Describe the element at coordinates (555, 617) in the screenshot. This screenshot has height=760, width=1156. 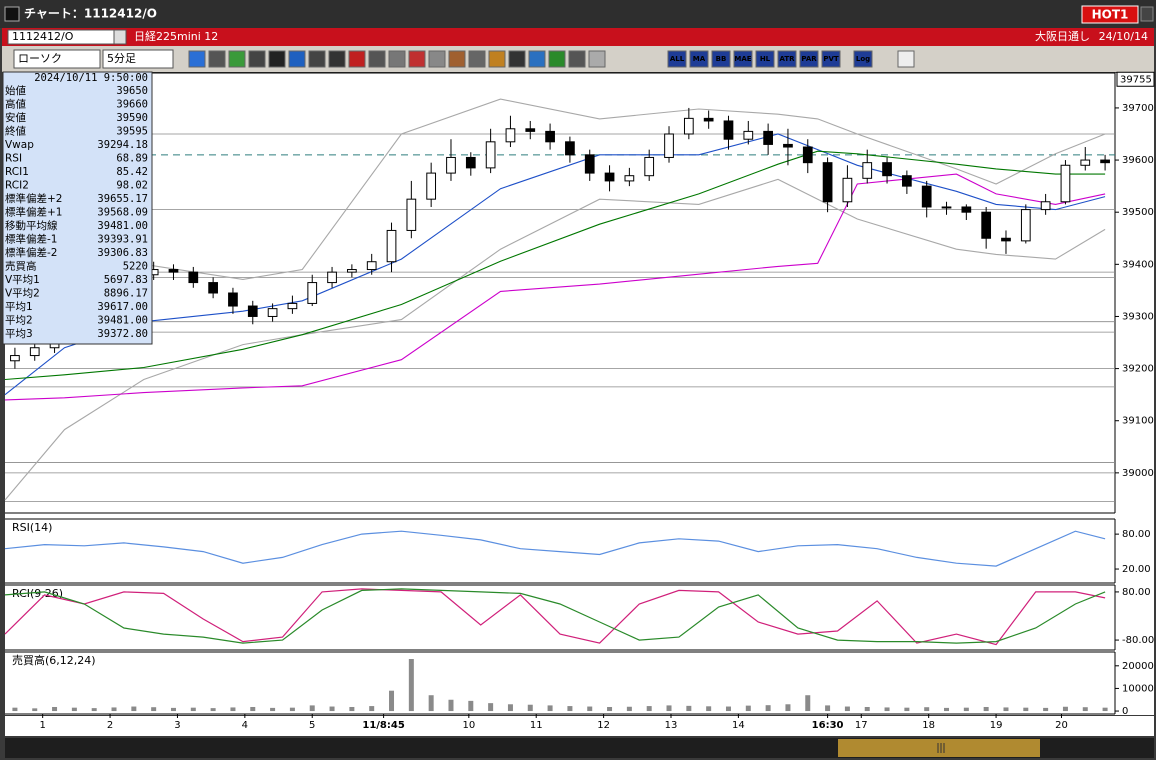
I see `indicator-line` at that location.